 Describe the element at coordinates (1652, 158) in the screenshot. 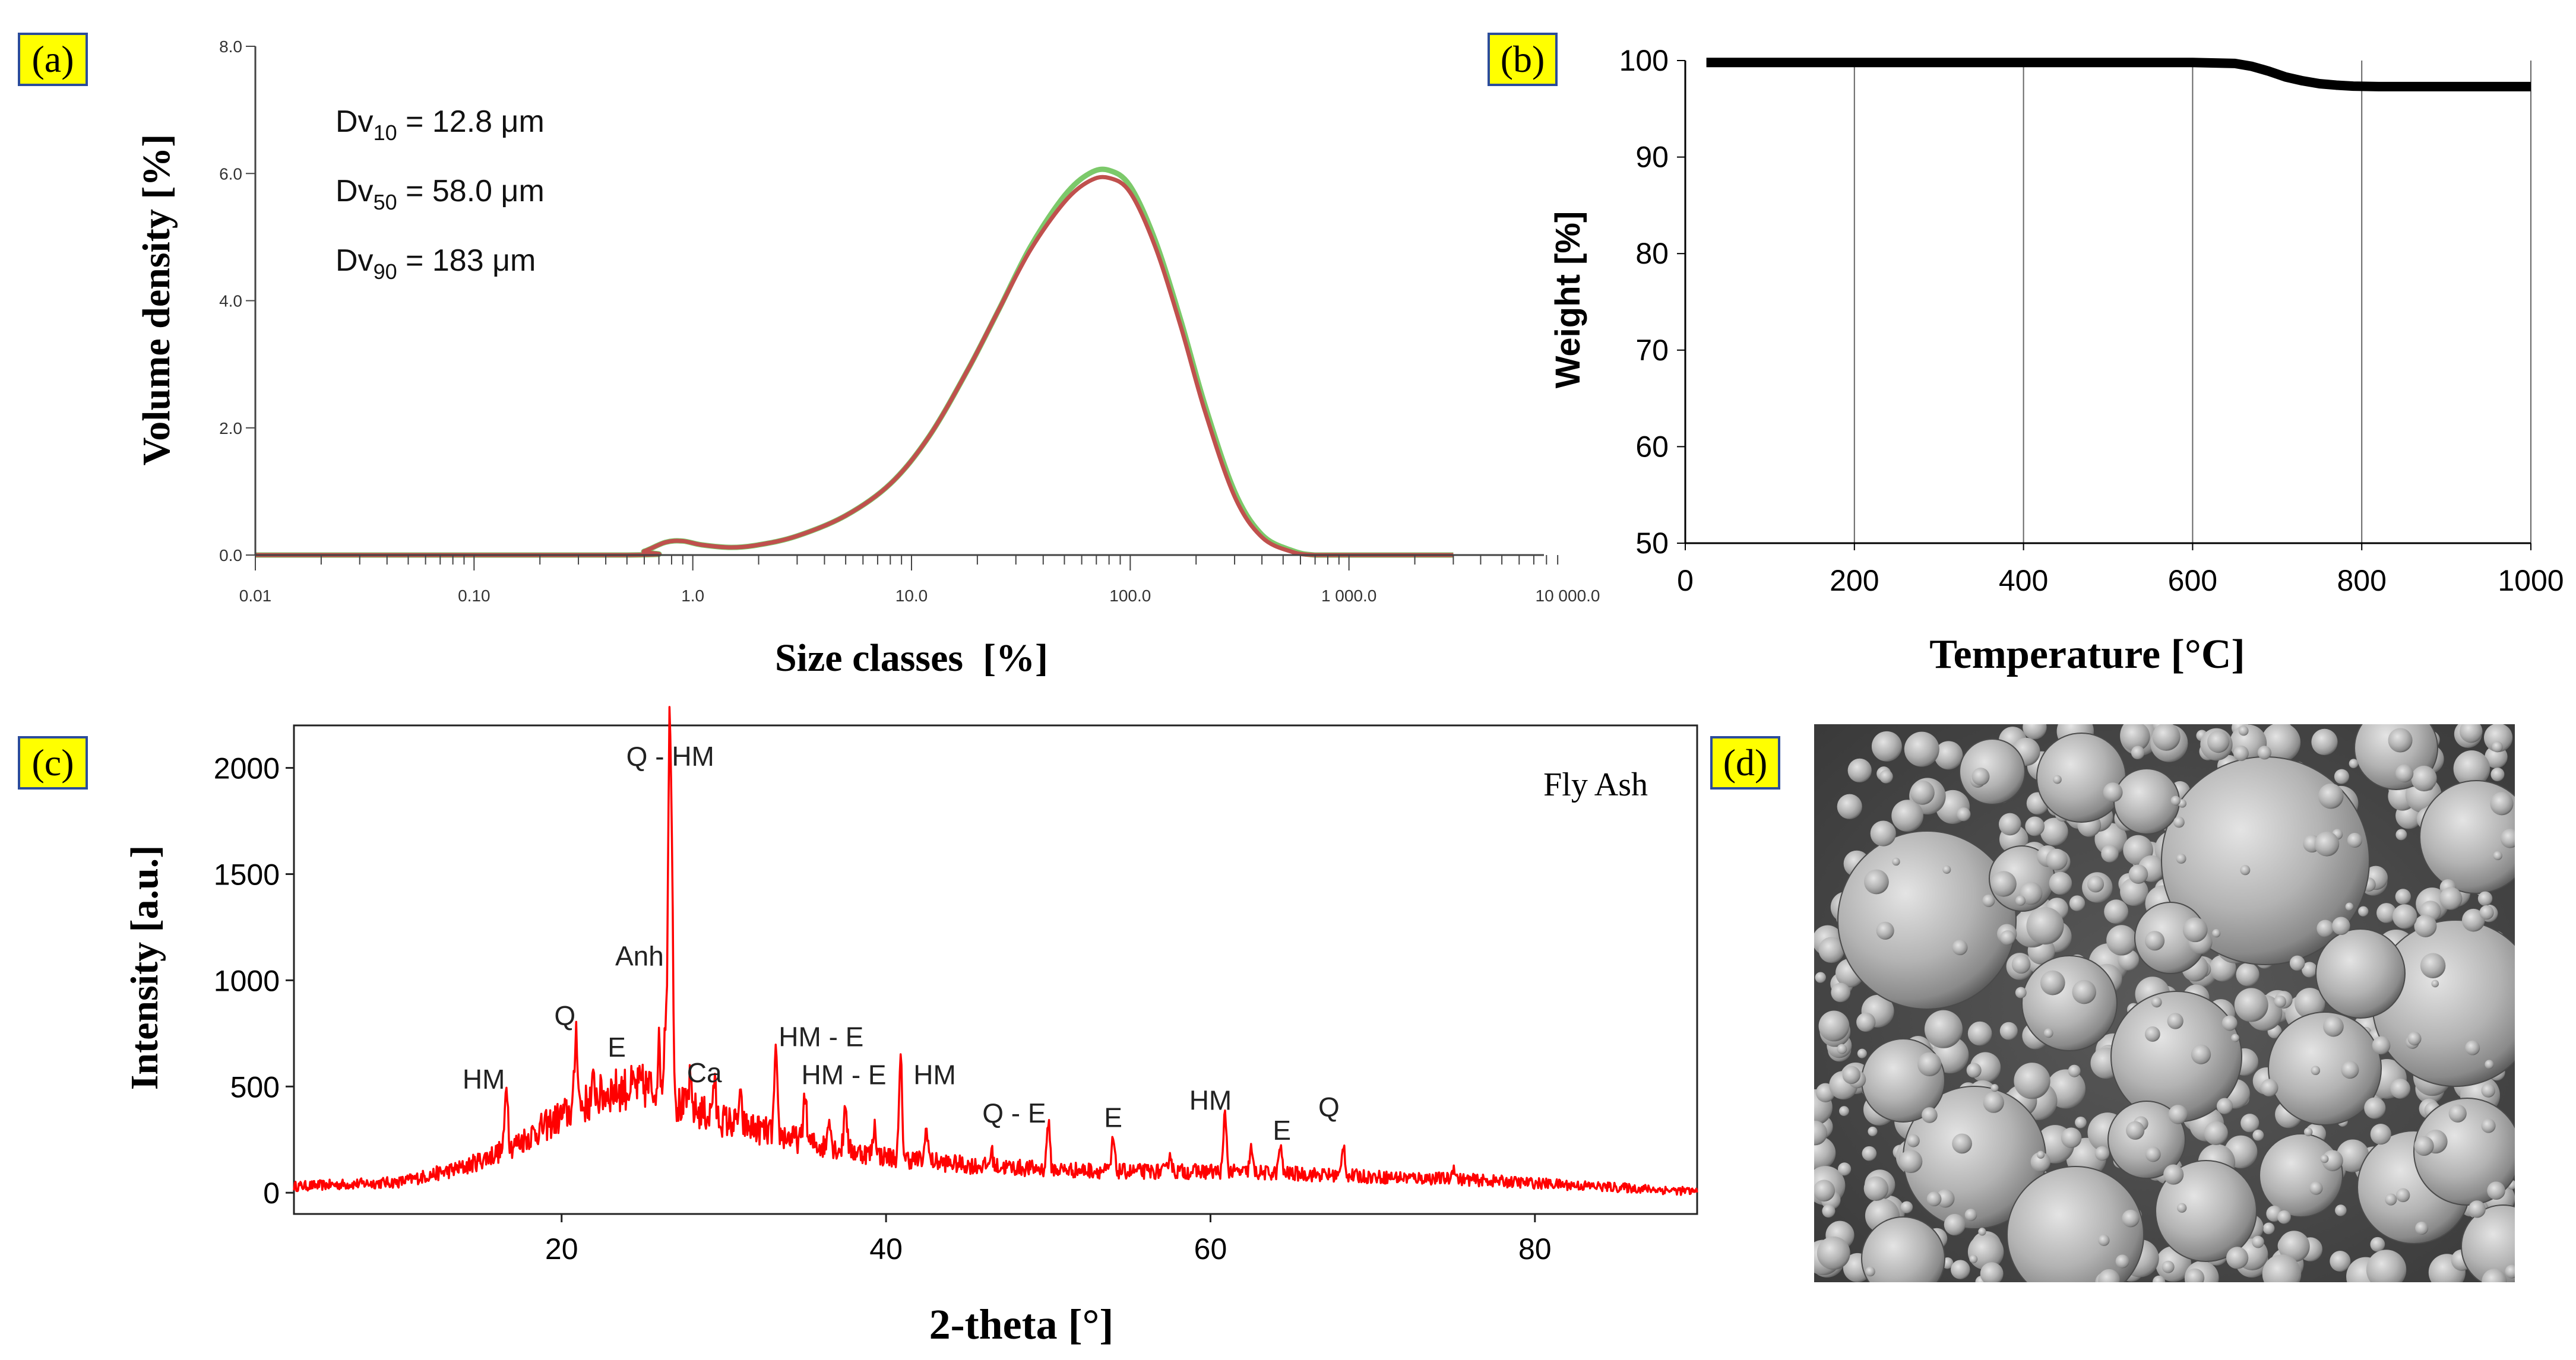

I see `y-tick-label-b: 90` at that location.